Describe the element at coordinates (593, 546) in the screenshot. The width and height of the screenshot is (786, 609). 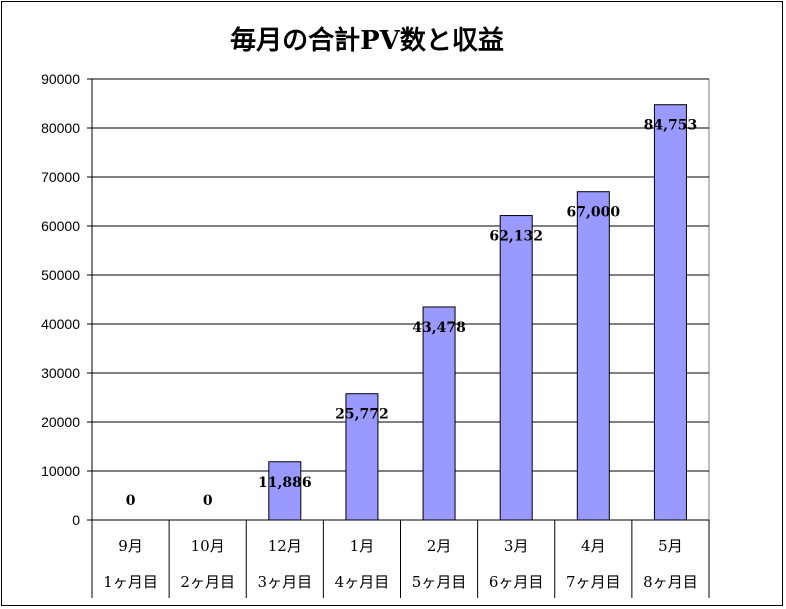
I see `x-tick-label: 4月` at that location.